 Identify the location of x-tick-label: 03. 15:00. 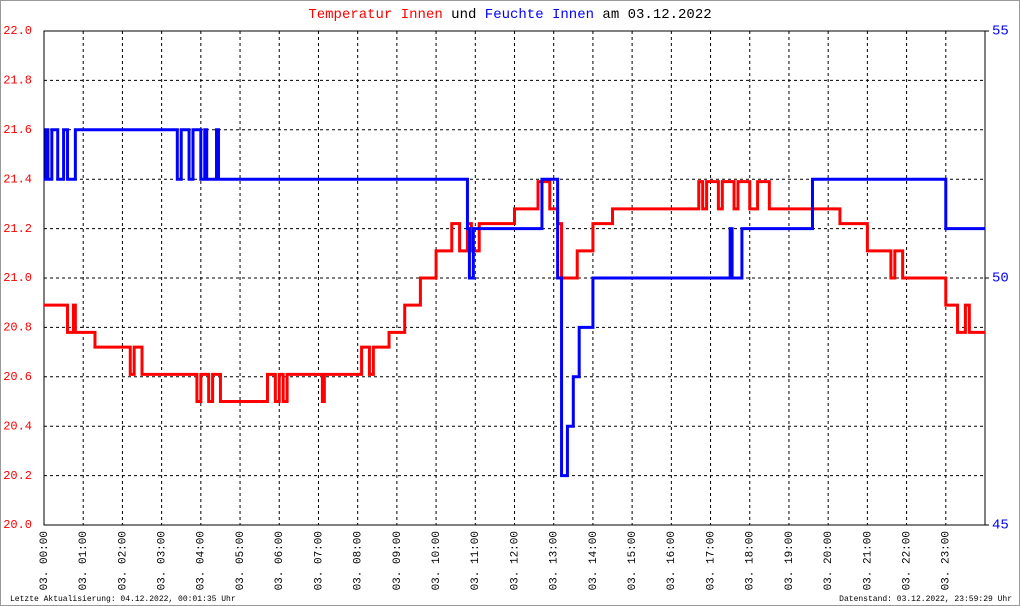
(633, 560).